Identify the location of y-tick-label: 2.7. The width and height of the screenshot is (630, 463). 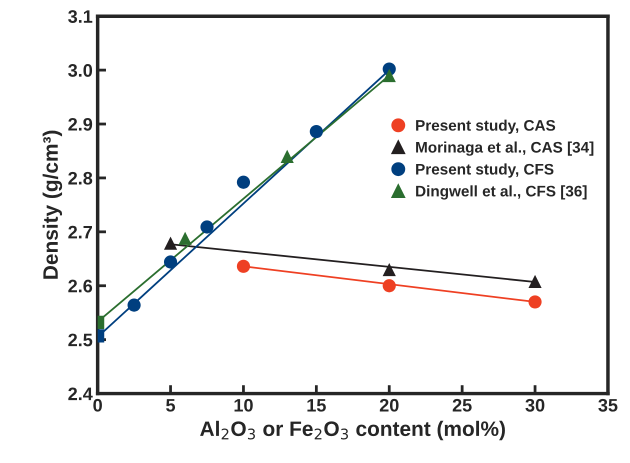
(80, 232).